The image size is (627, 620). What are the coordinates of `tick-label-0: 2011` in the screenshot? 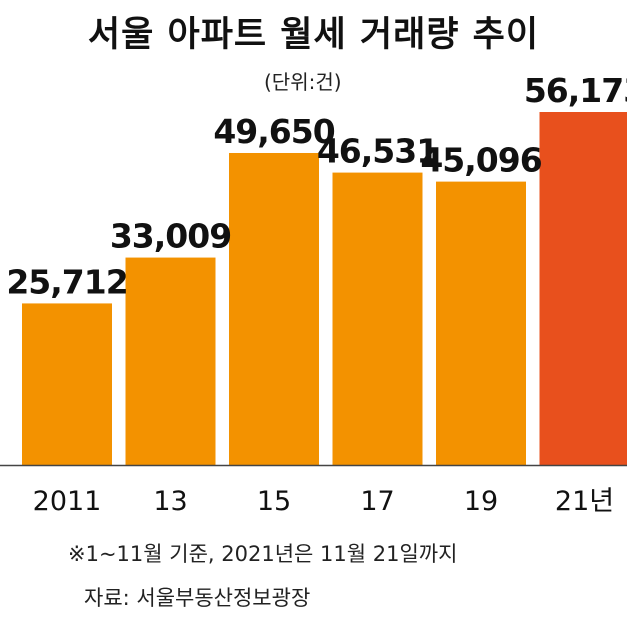 It's located at (67, 501).